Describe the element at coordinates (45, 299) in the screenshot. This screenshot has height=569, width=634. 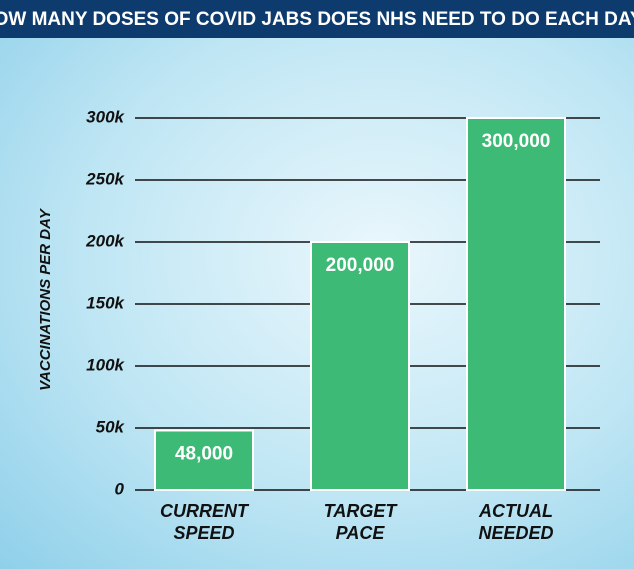
I see `y-axis-label: VACCINATIONS PER DAY` at that location.